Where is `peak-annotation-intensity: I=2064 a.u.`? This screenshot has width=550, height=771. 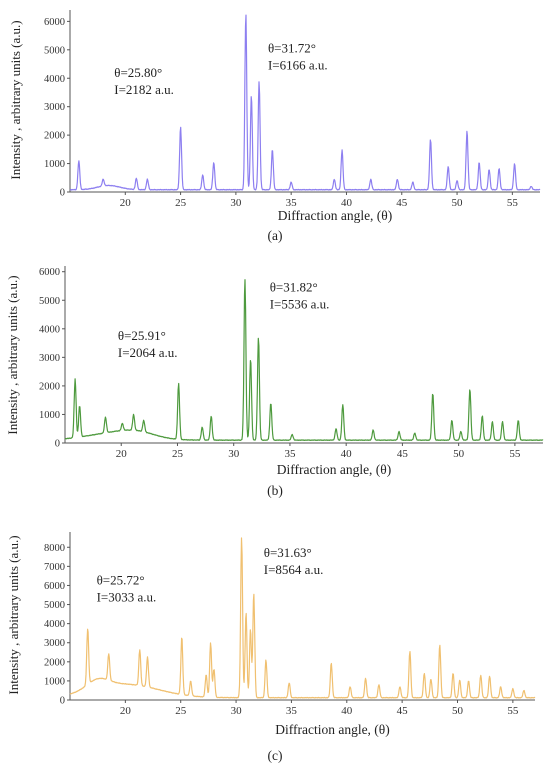
peak-annotation-intensity: I=2064 a.u. is located at coordinates (148, 352).